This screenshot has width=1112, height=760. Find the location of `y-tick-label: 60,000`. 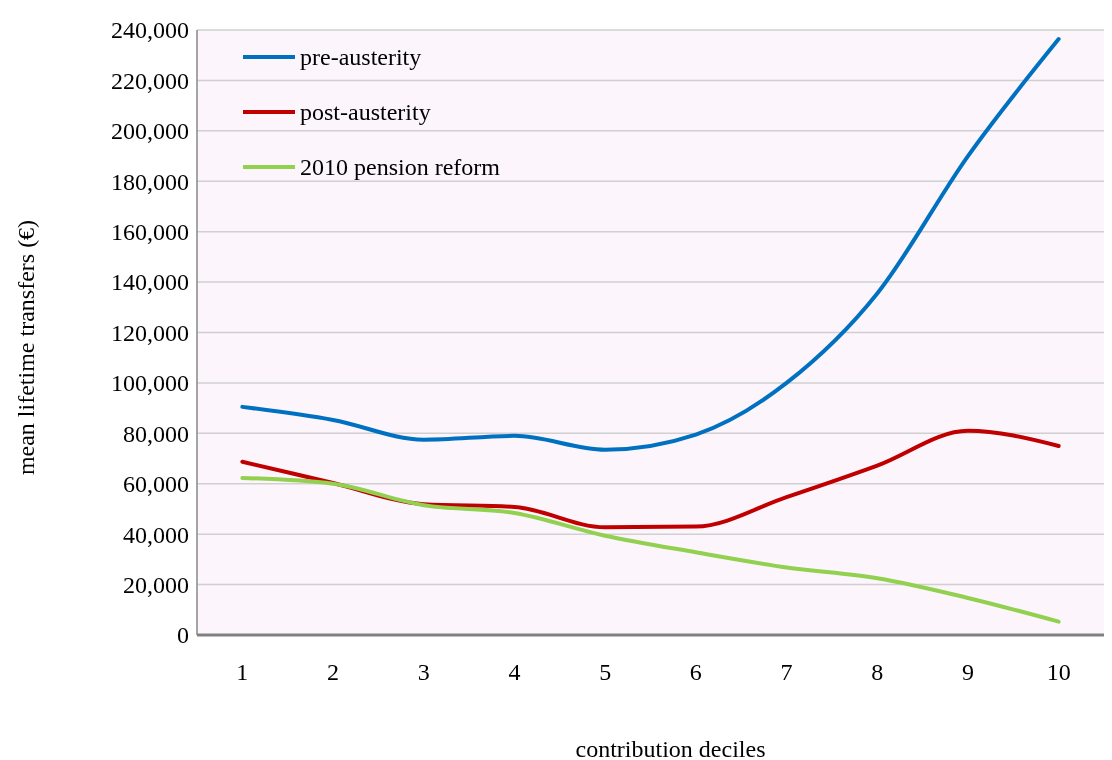

y-tick-label: 60,000 is located at coordinates (156, 484).